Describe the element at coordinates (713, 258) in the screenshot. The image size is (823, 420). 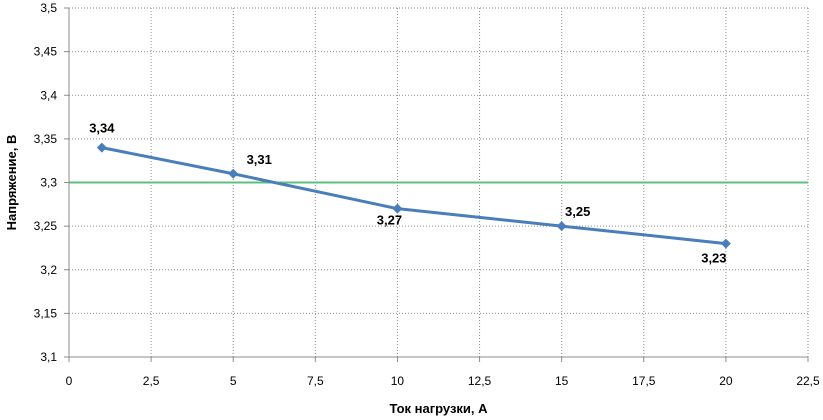
I see `data-label: 3,23` at that location.